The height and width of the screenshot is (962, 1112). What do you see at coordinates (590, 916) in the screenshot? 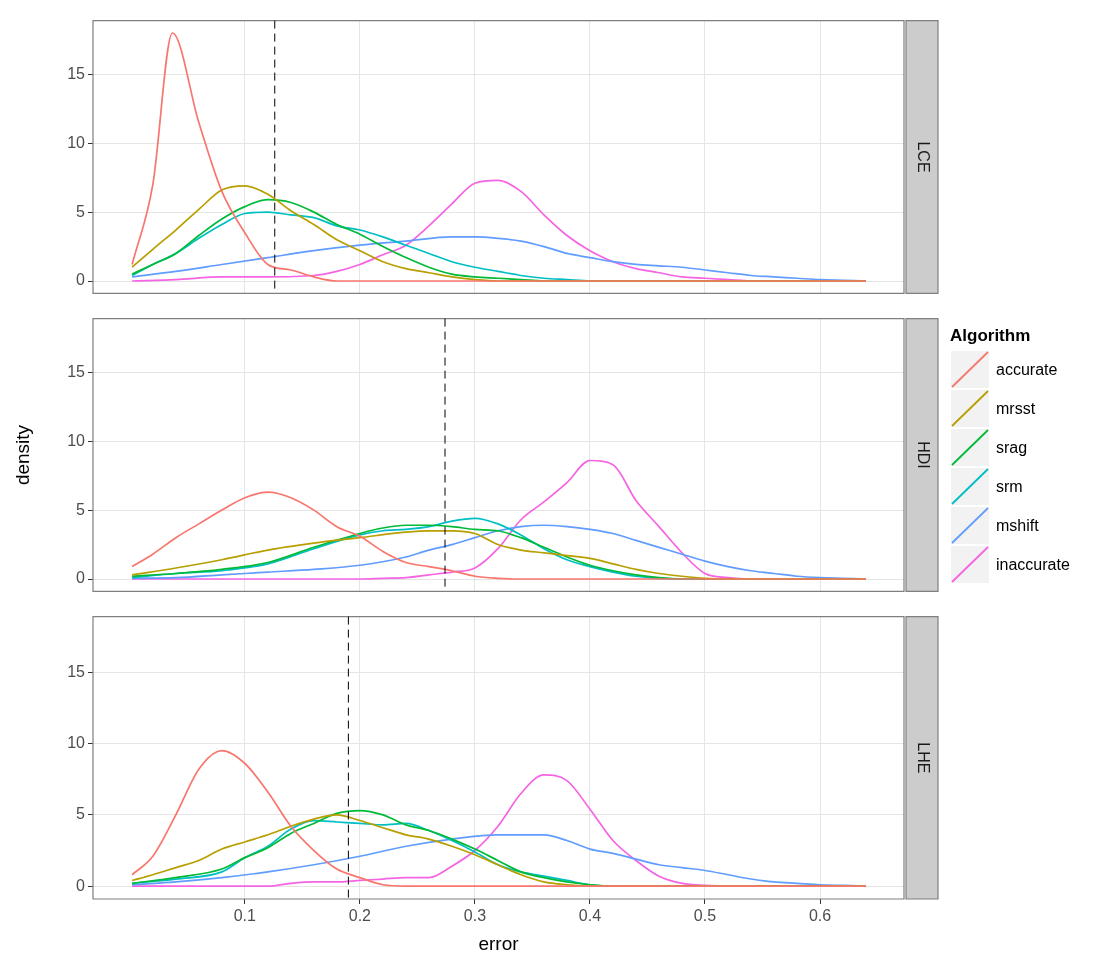
I see `x-tick-label: 0.4` at bounding box center [590, 916].